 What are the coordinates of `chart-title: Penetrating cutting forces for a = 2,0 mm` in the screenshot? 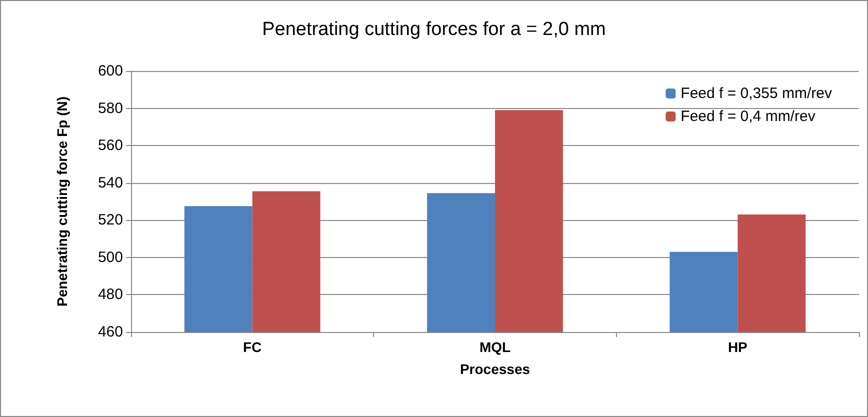 It's located at (434, 29).